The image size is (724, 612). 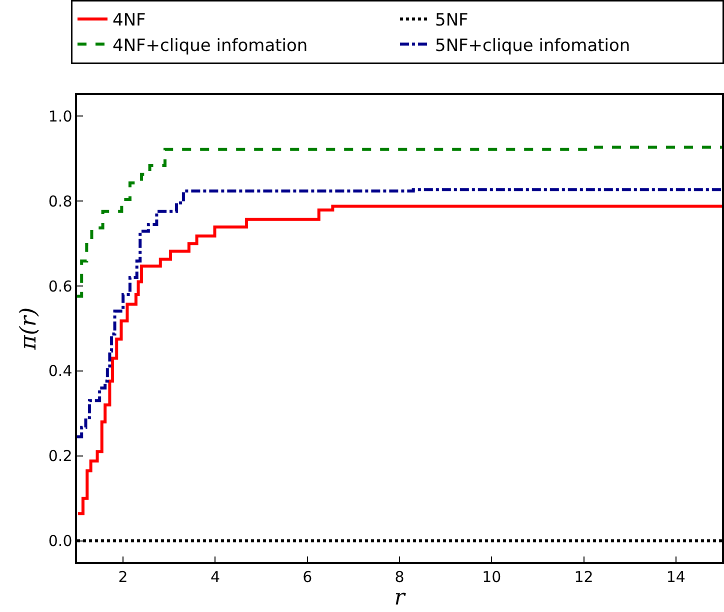 I want to click on x-axis-title: r, so click(x=400, y=598).